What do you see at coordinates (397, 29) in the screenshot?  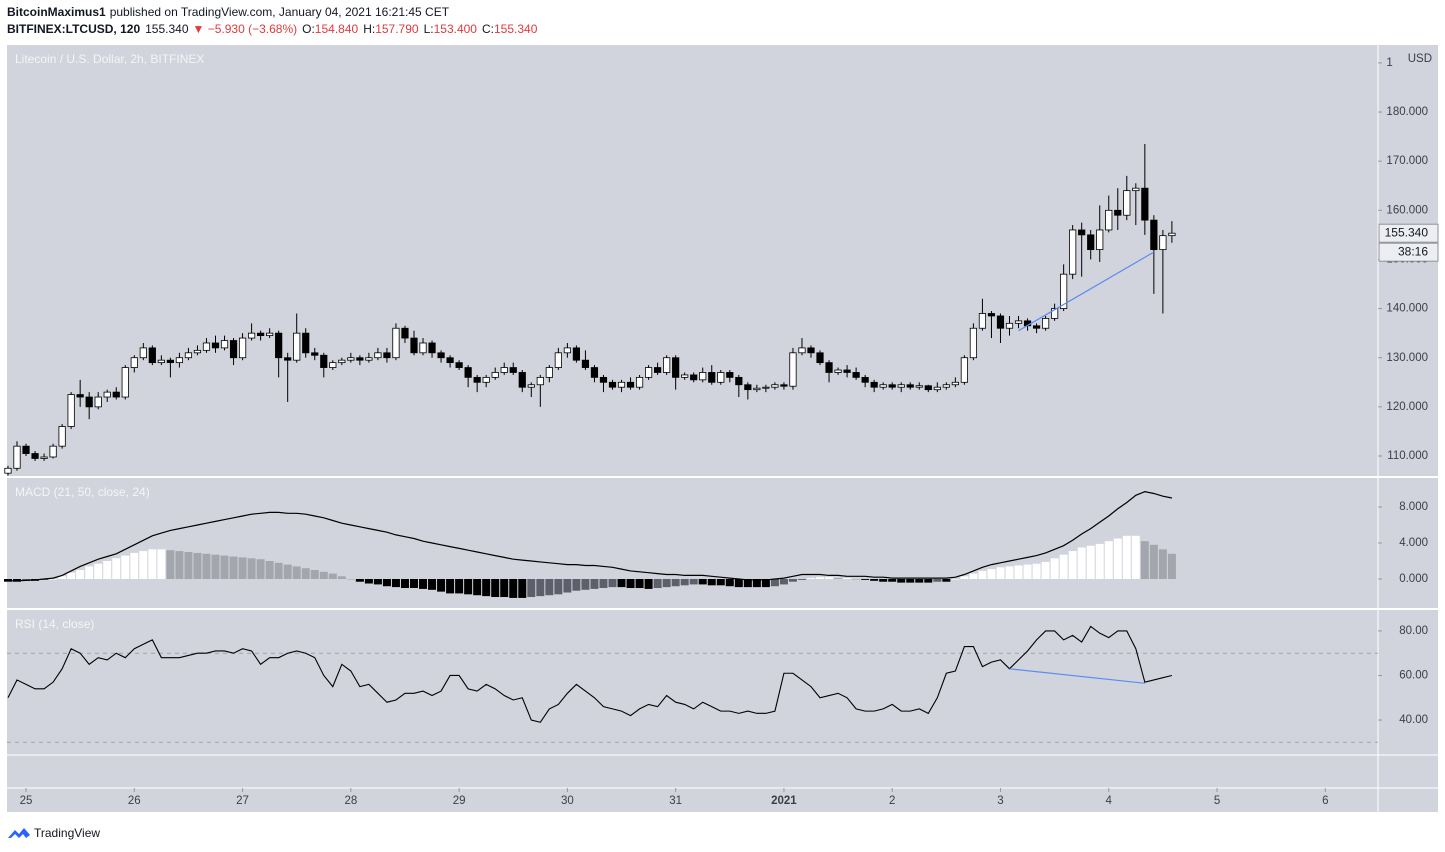 I see `ohlc-value: 157.790` at bounding box center [397, 29].